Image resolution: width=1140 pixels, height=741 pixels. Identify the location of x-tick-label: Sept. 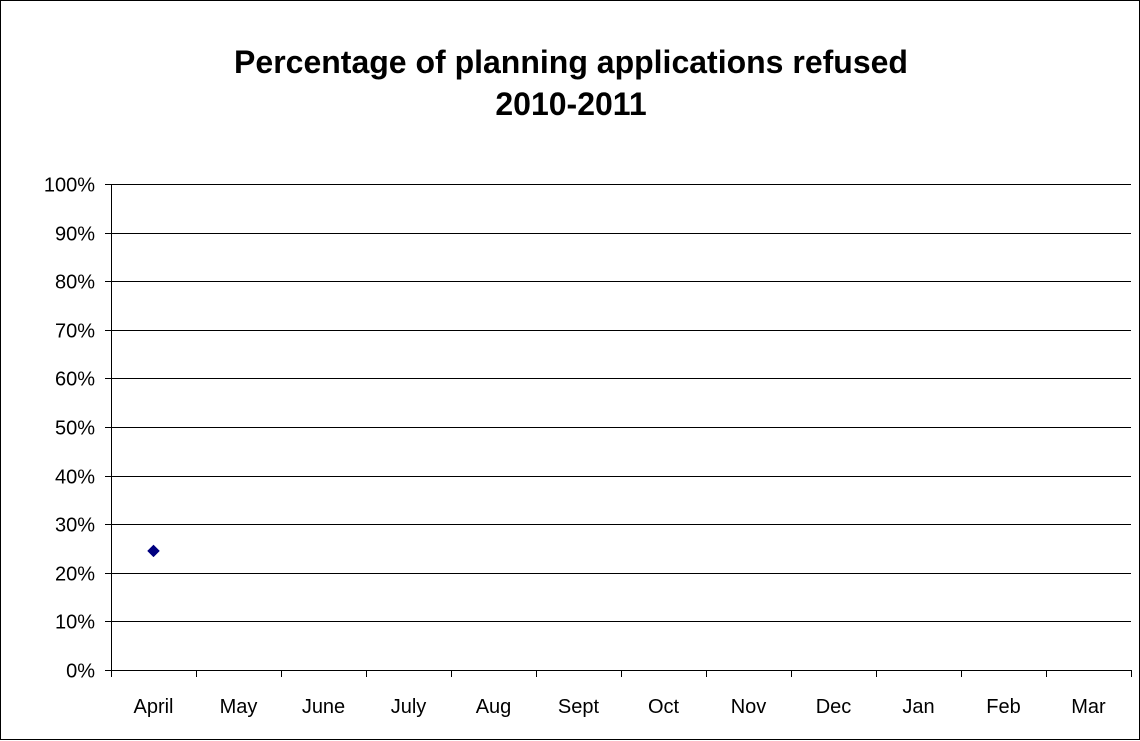
(579, 707).